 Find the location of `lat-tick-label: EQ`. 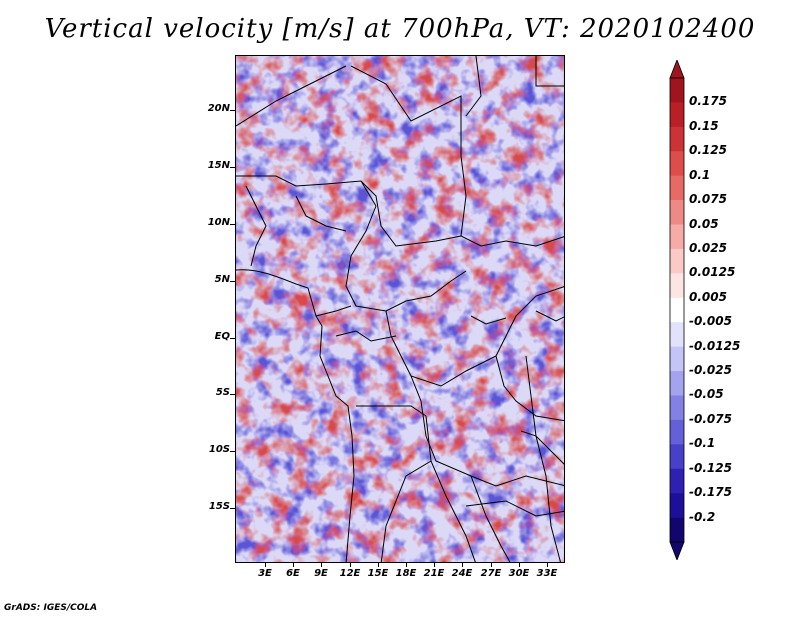

lat-tick-label: EQ is located at coordinates (222, 336).